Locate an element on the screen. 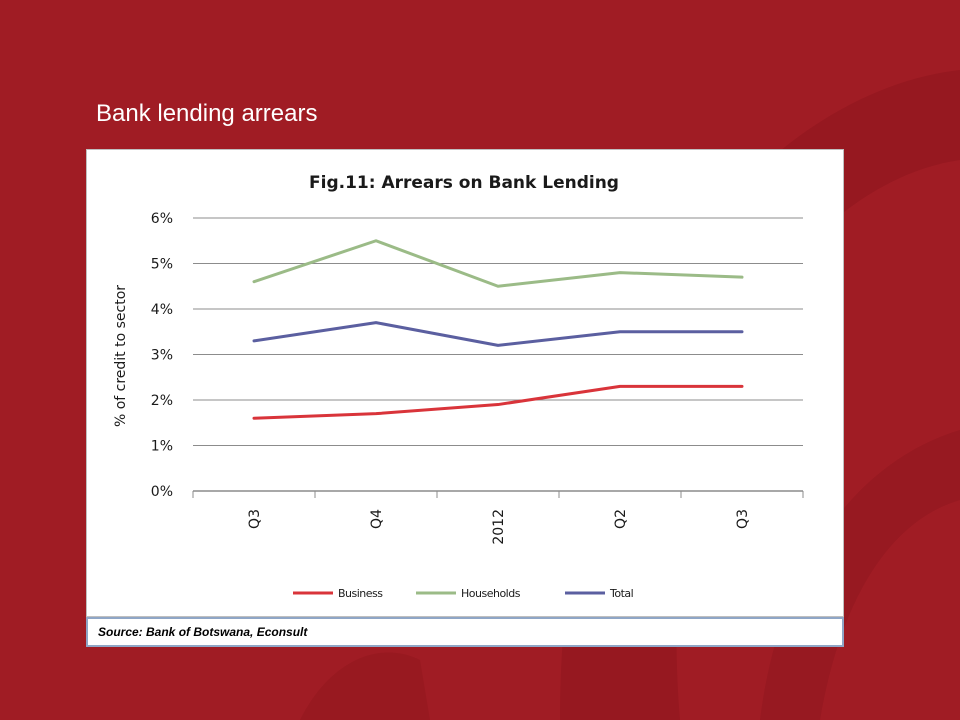 The width and height of the screenshot is (960, 720). legend-label-households: Households is located at coordinates (491, 593).